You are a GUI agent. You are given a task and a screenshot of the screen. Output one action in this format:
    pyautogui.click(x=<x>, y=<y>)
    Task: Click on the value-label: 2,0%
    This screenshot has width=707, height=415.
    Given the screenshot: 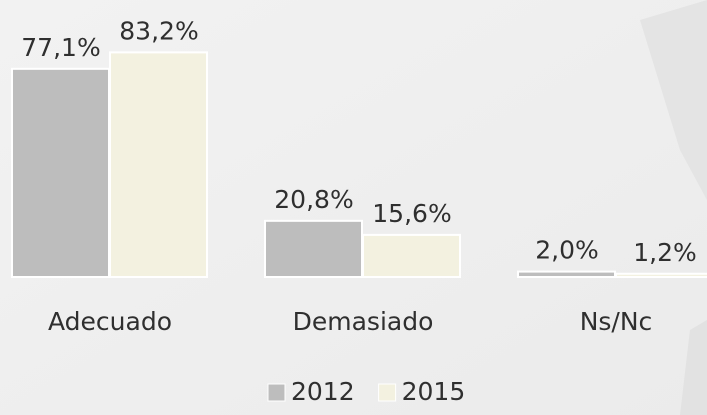 What is the action you would take?
    pyautogui.click(x=567, y=250)
    